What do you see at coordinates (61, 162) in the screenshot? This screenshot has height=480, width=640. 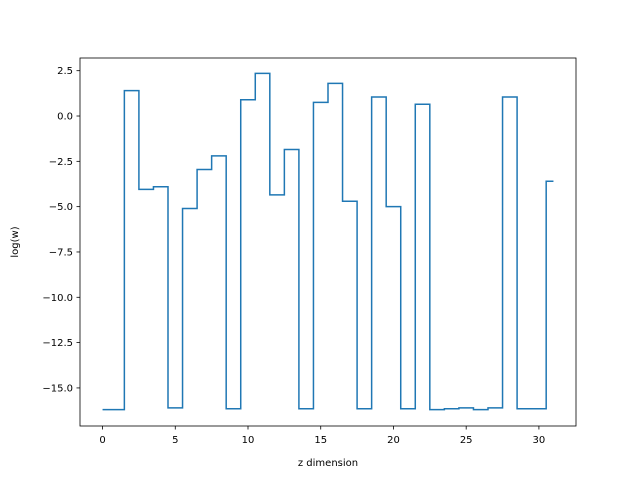 I see `y-tick-label: −2.5` at bounding box center [61, 162].